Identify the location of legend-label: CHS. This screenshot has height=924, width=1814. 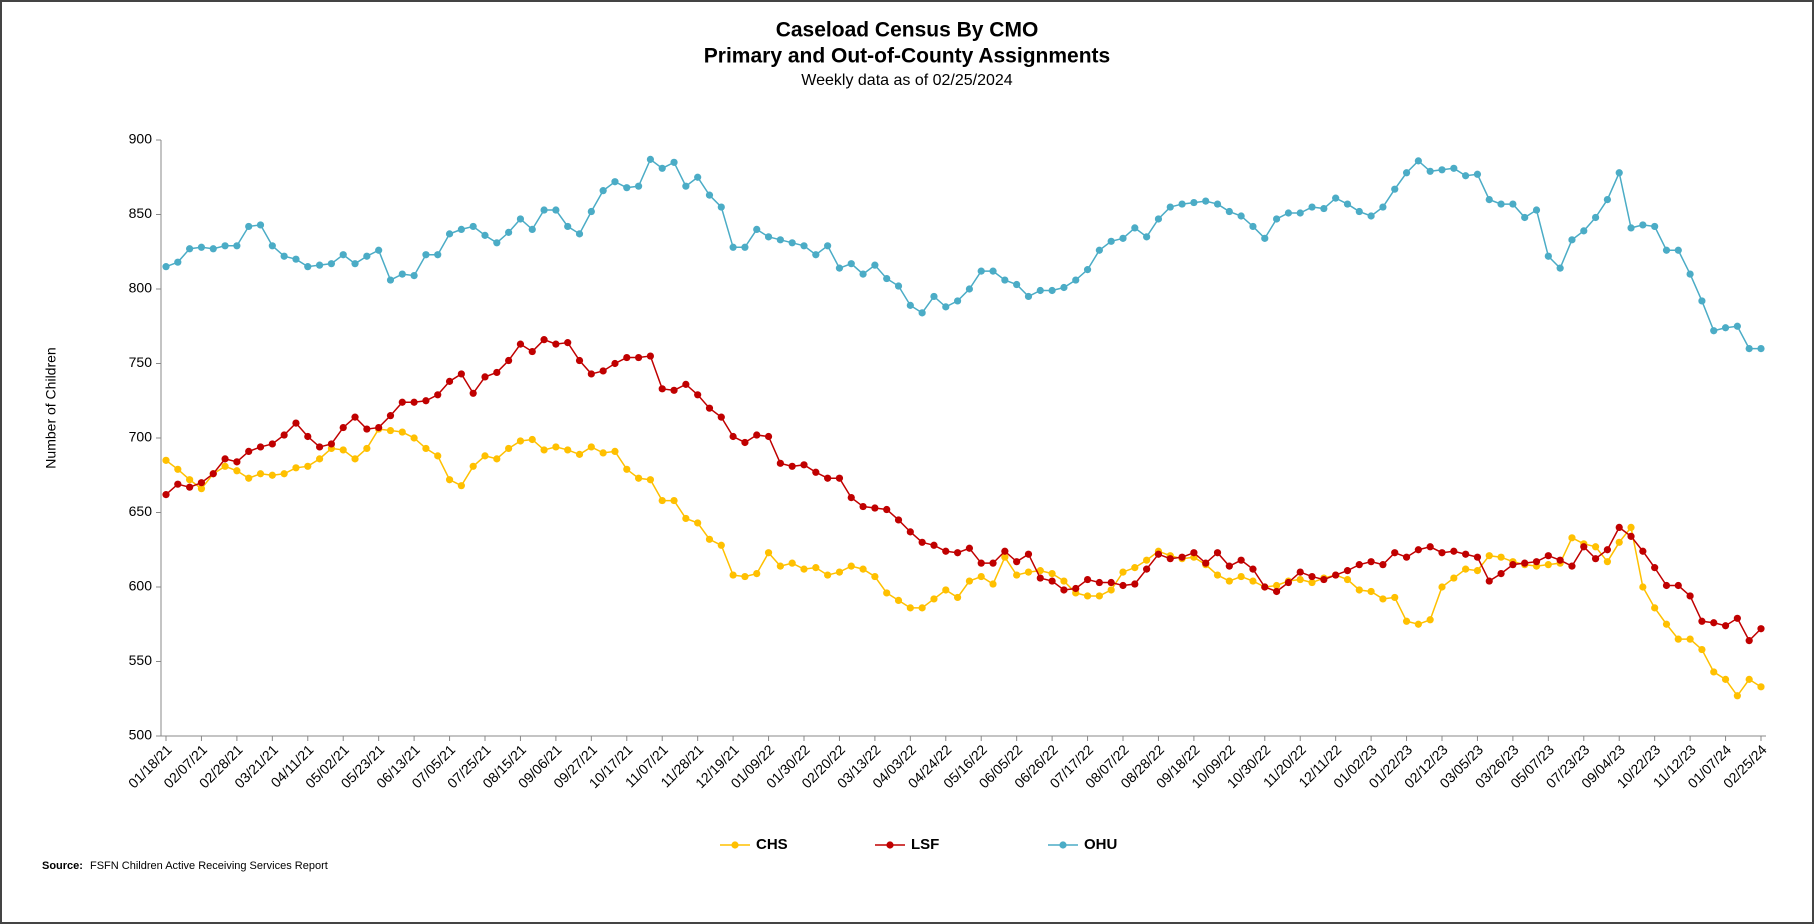
(772, 844).